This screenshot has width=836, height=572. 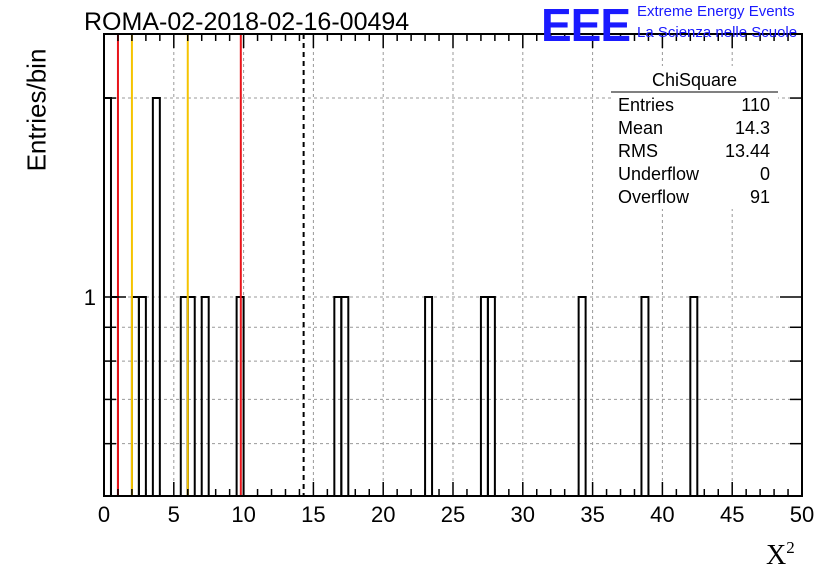 What do you see at coordinates (716, 11) in the screenshot?
I see `logo-subtitle-1: Extreme Energy Events` at bounding box center [716, 11].